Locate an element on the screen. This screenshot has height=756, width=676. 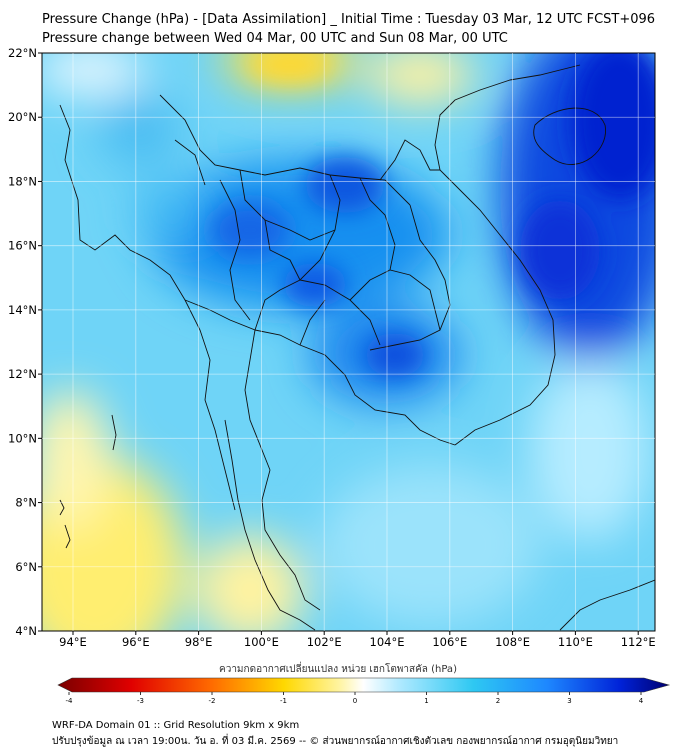
colorbar-tick-label: -3 is located at coordinates (140, 701).